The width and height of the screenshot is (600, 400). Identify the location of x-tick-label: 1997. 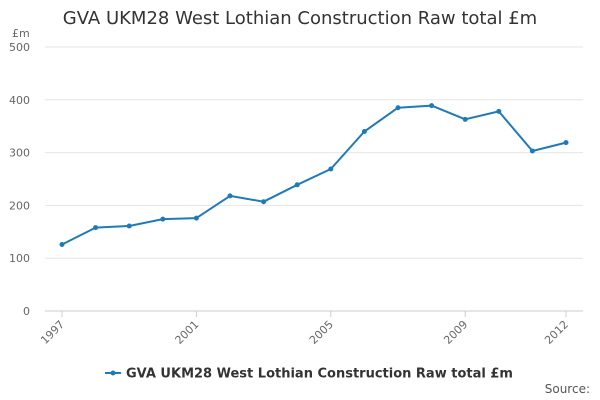
(52, 332).